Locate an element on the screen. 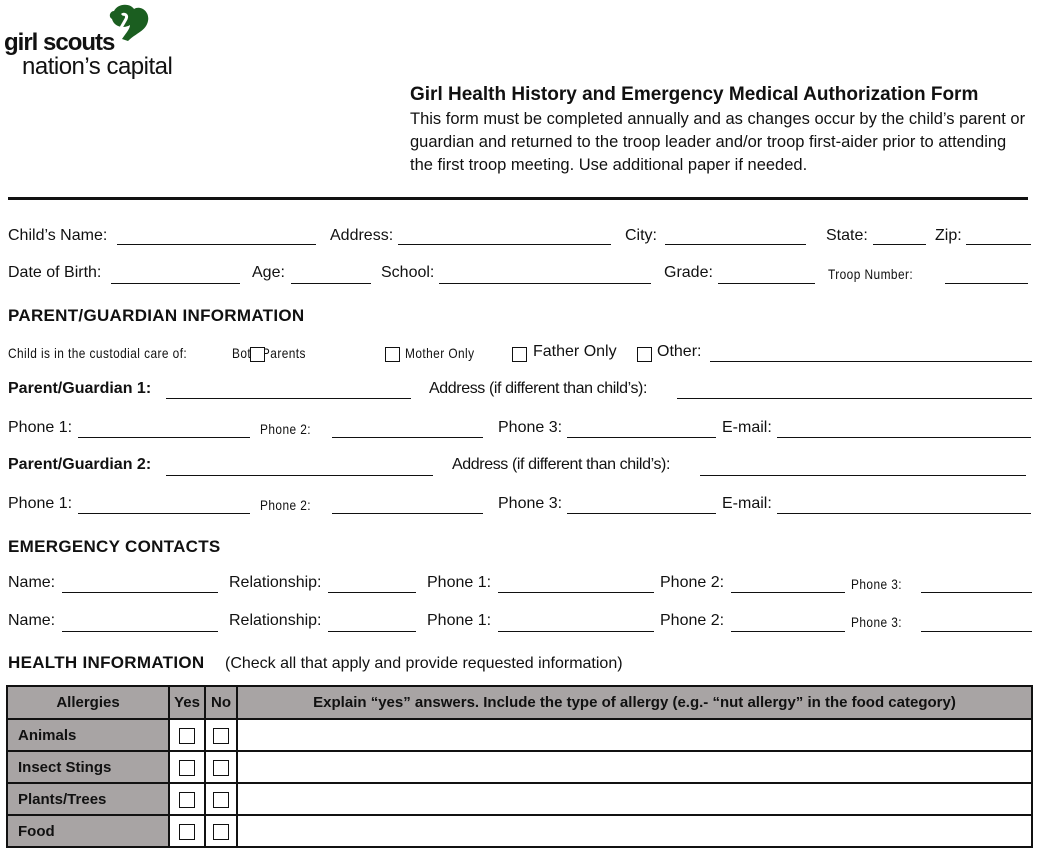 Image resolution: width=1038 pixels, height=853 pixels. zip-label: Zip: is located at coordinates (948, 235).